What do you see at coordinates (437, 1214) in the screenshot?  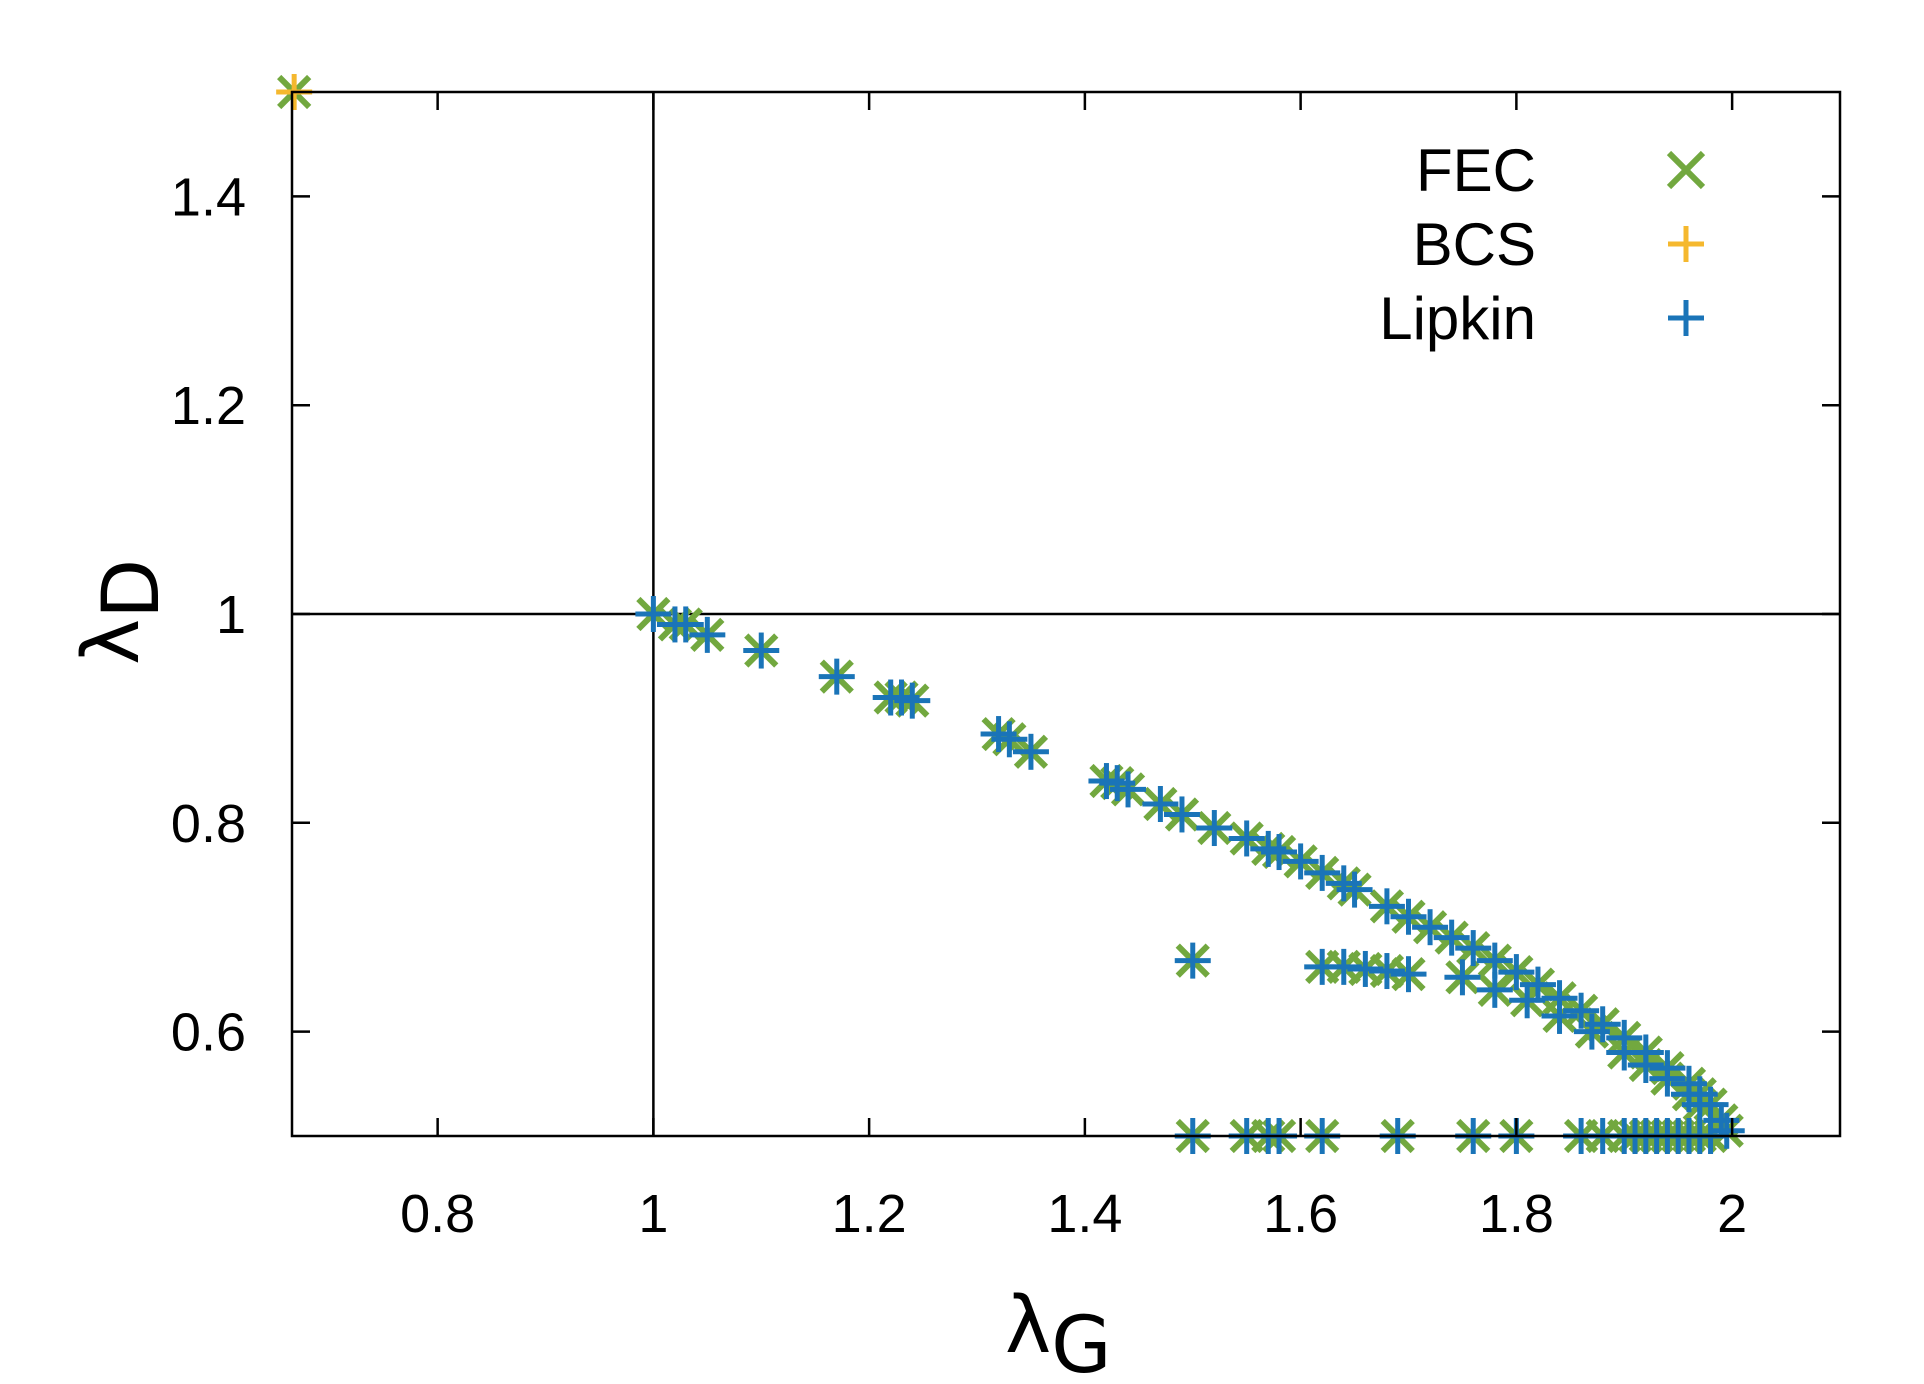 I see `x-tick-label: 0.8` at bounding box center [437, 1214].